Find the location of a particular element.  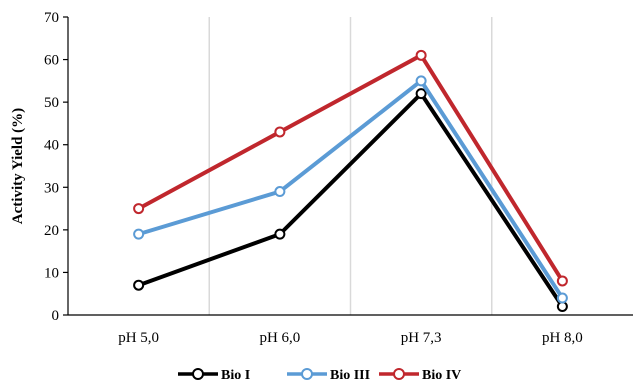

legend-label: Bio IV is located at coordinates (441, 375).